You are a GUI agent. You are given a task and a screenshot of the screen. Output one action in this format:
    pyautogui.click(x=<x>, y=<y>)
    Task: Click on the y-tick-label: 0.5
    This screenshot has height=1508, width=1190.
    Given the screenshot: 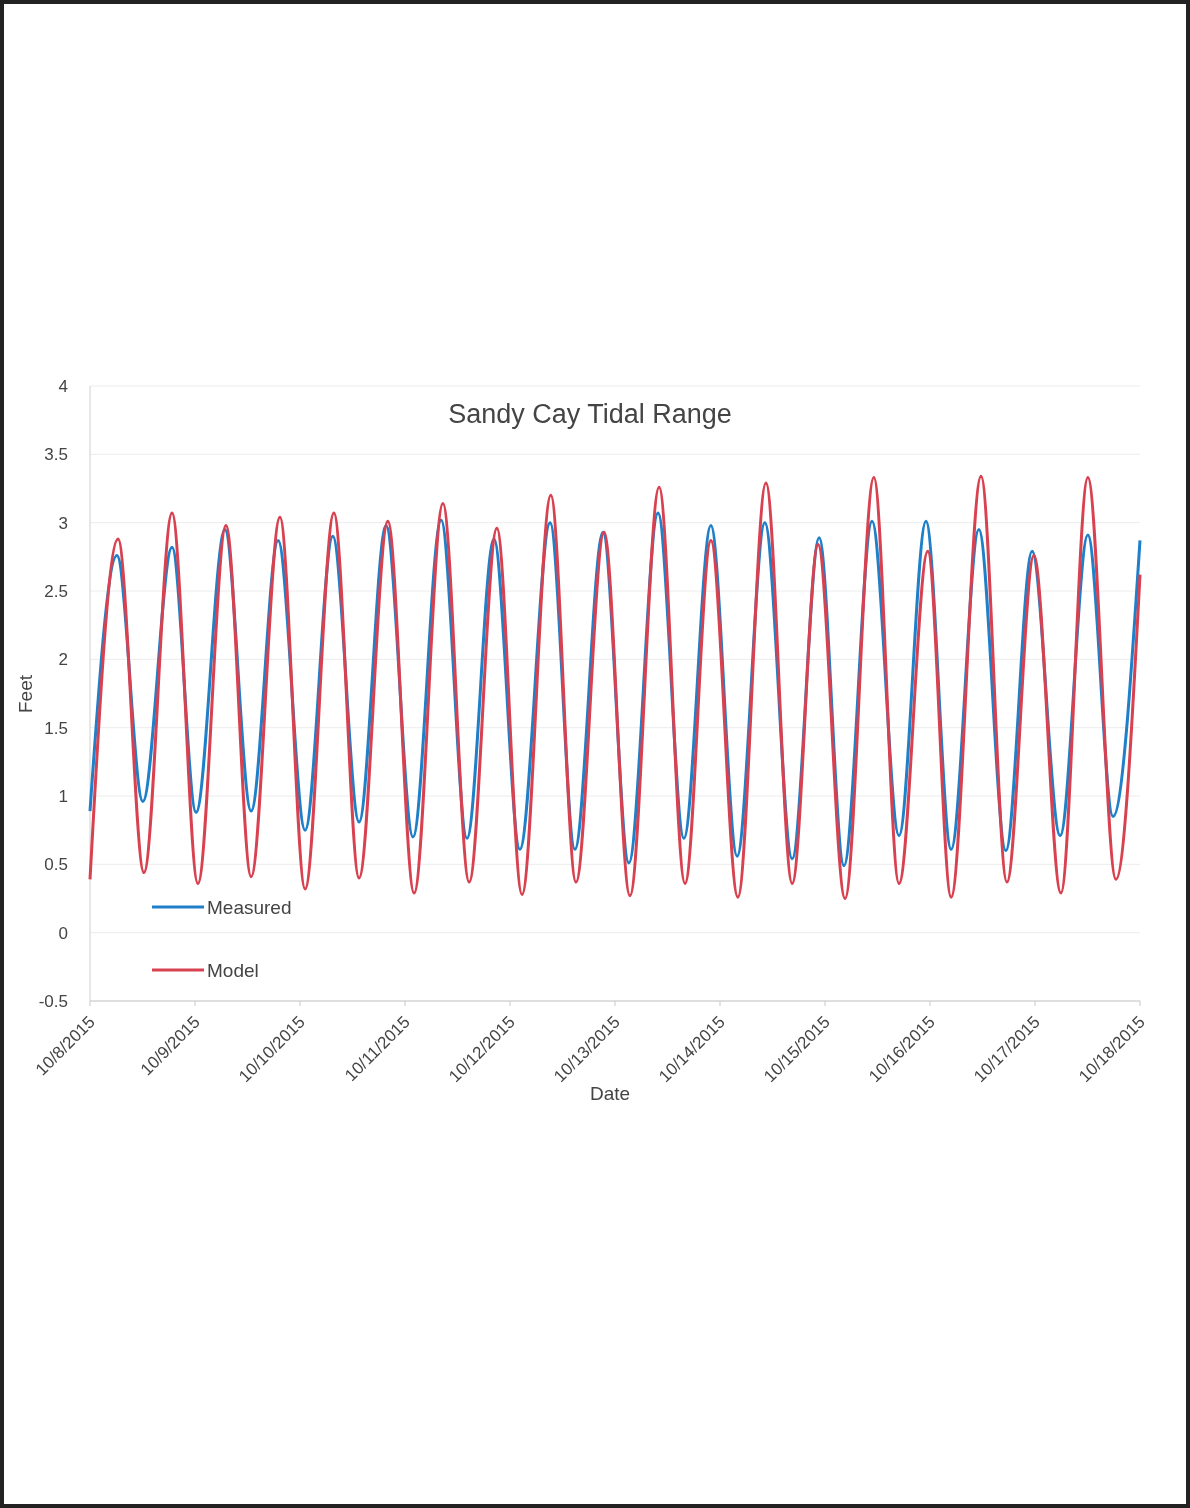 What is the action you would take?
    pyautogui.click(x=56, y=865)
    